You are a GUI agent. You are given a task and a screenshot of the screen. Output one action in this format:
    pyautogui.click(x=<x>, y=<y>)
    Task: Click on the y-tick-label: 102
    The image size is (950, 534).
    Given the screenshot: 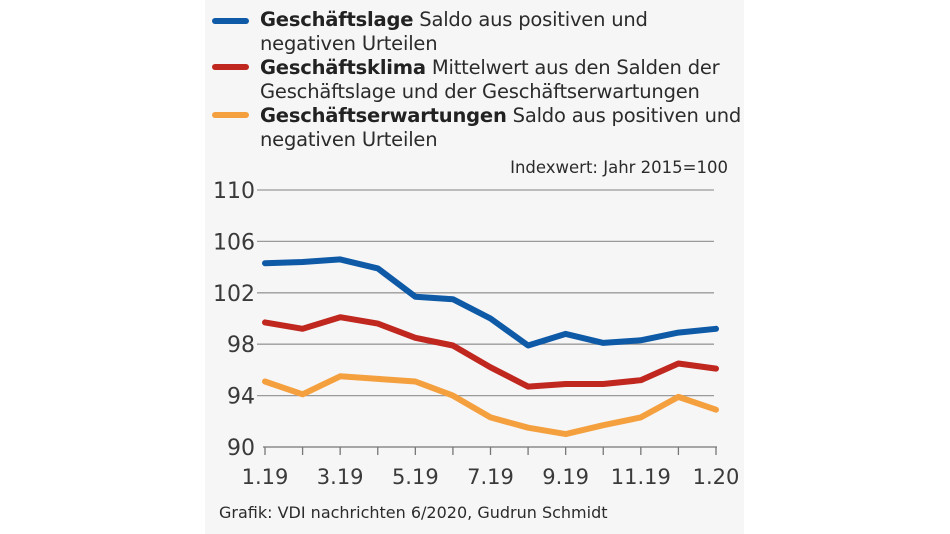 What is the action you would take?
    pyautogui.click(x=234, y=294)
    